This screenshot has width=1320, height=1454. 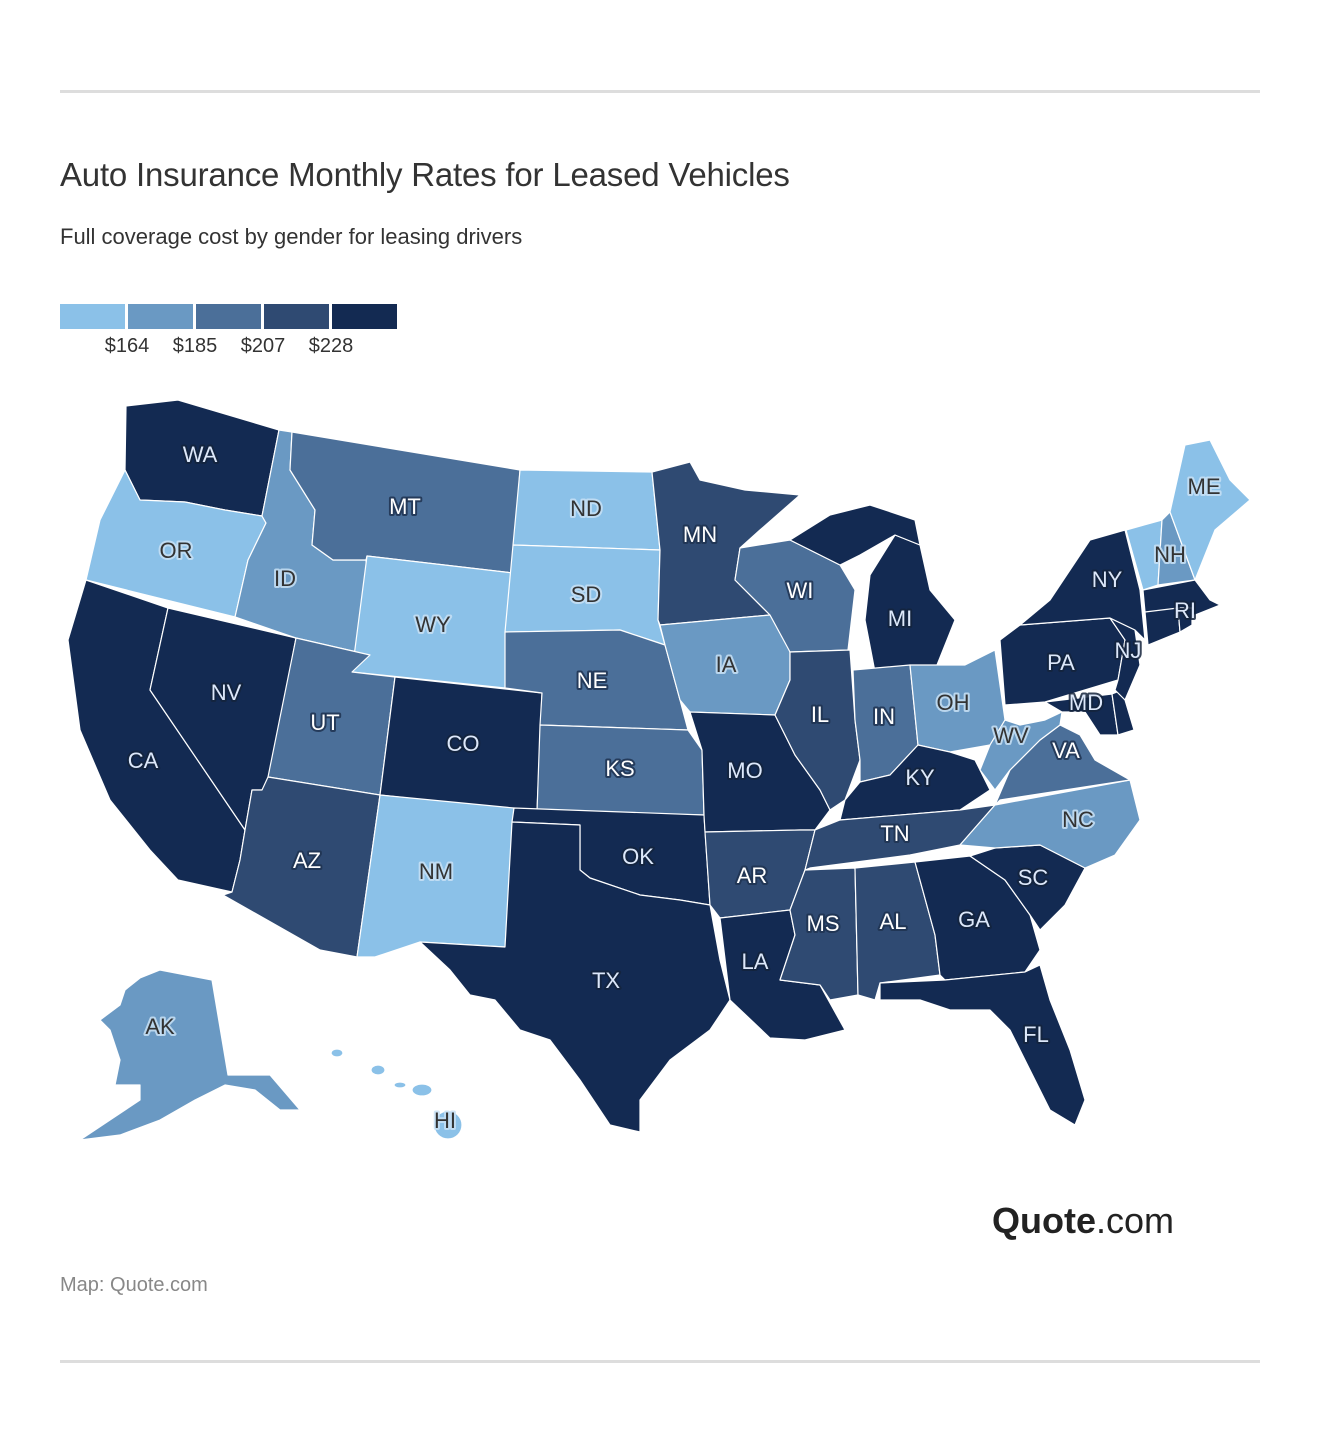 I want to click on state-label: VA, so click(x=1066, y=750).